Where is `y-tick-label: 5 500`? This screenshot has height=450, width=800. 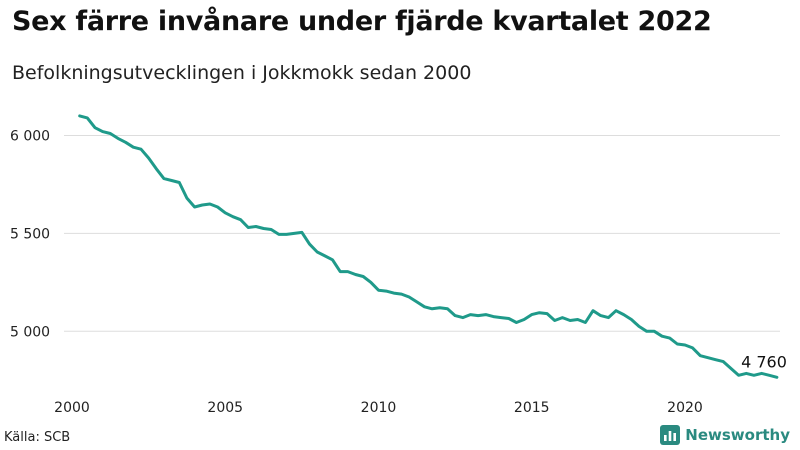 y-tick-label: 5 500 is located at coordinates (30, 234).